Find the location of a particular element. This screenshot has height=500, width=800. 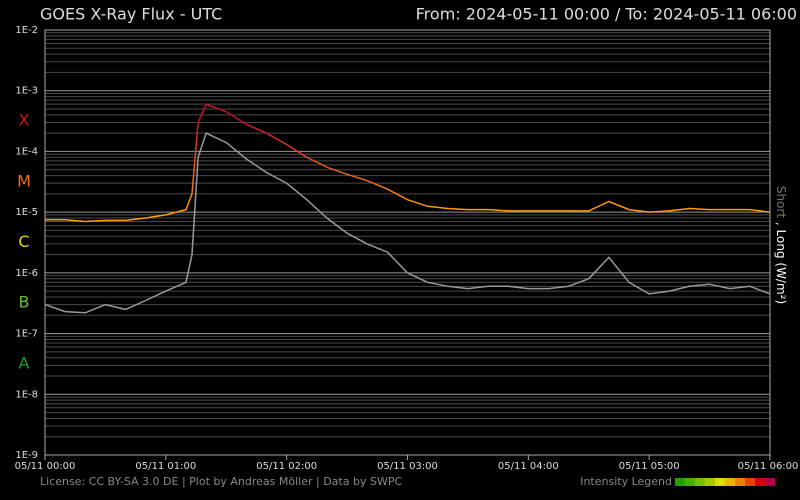

x-tick-label: 05/11 05:00 is located at coordinates (649, 466).